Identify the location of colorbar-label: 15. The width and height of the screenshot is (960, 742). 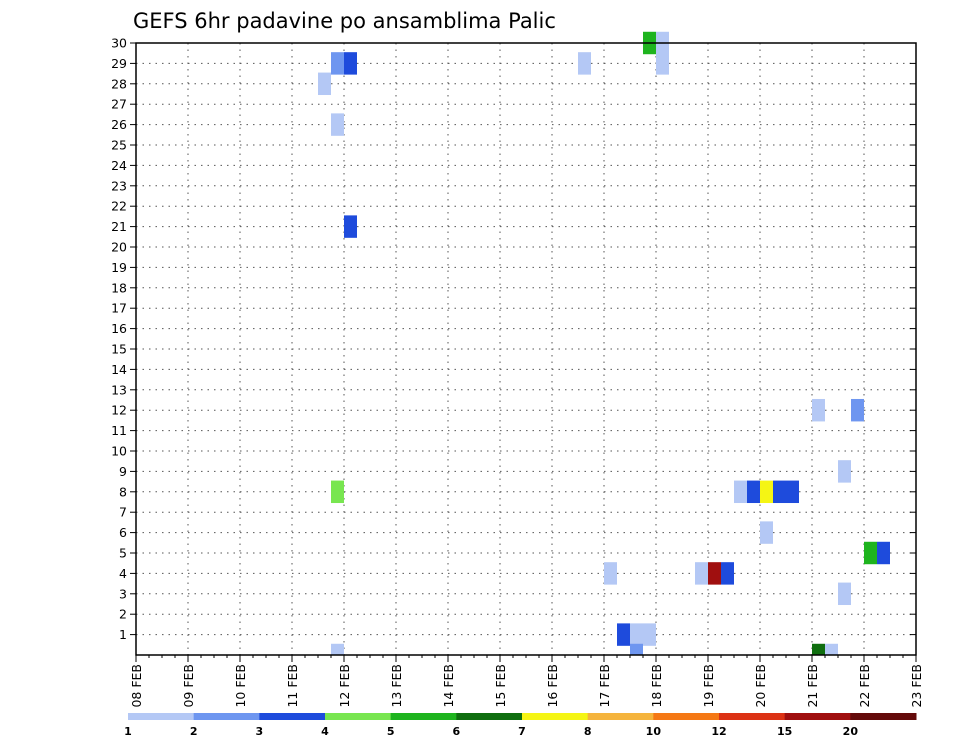
(784, 731).